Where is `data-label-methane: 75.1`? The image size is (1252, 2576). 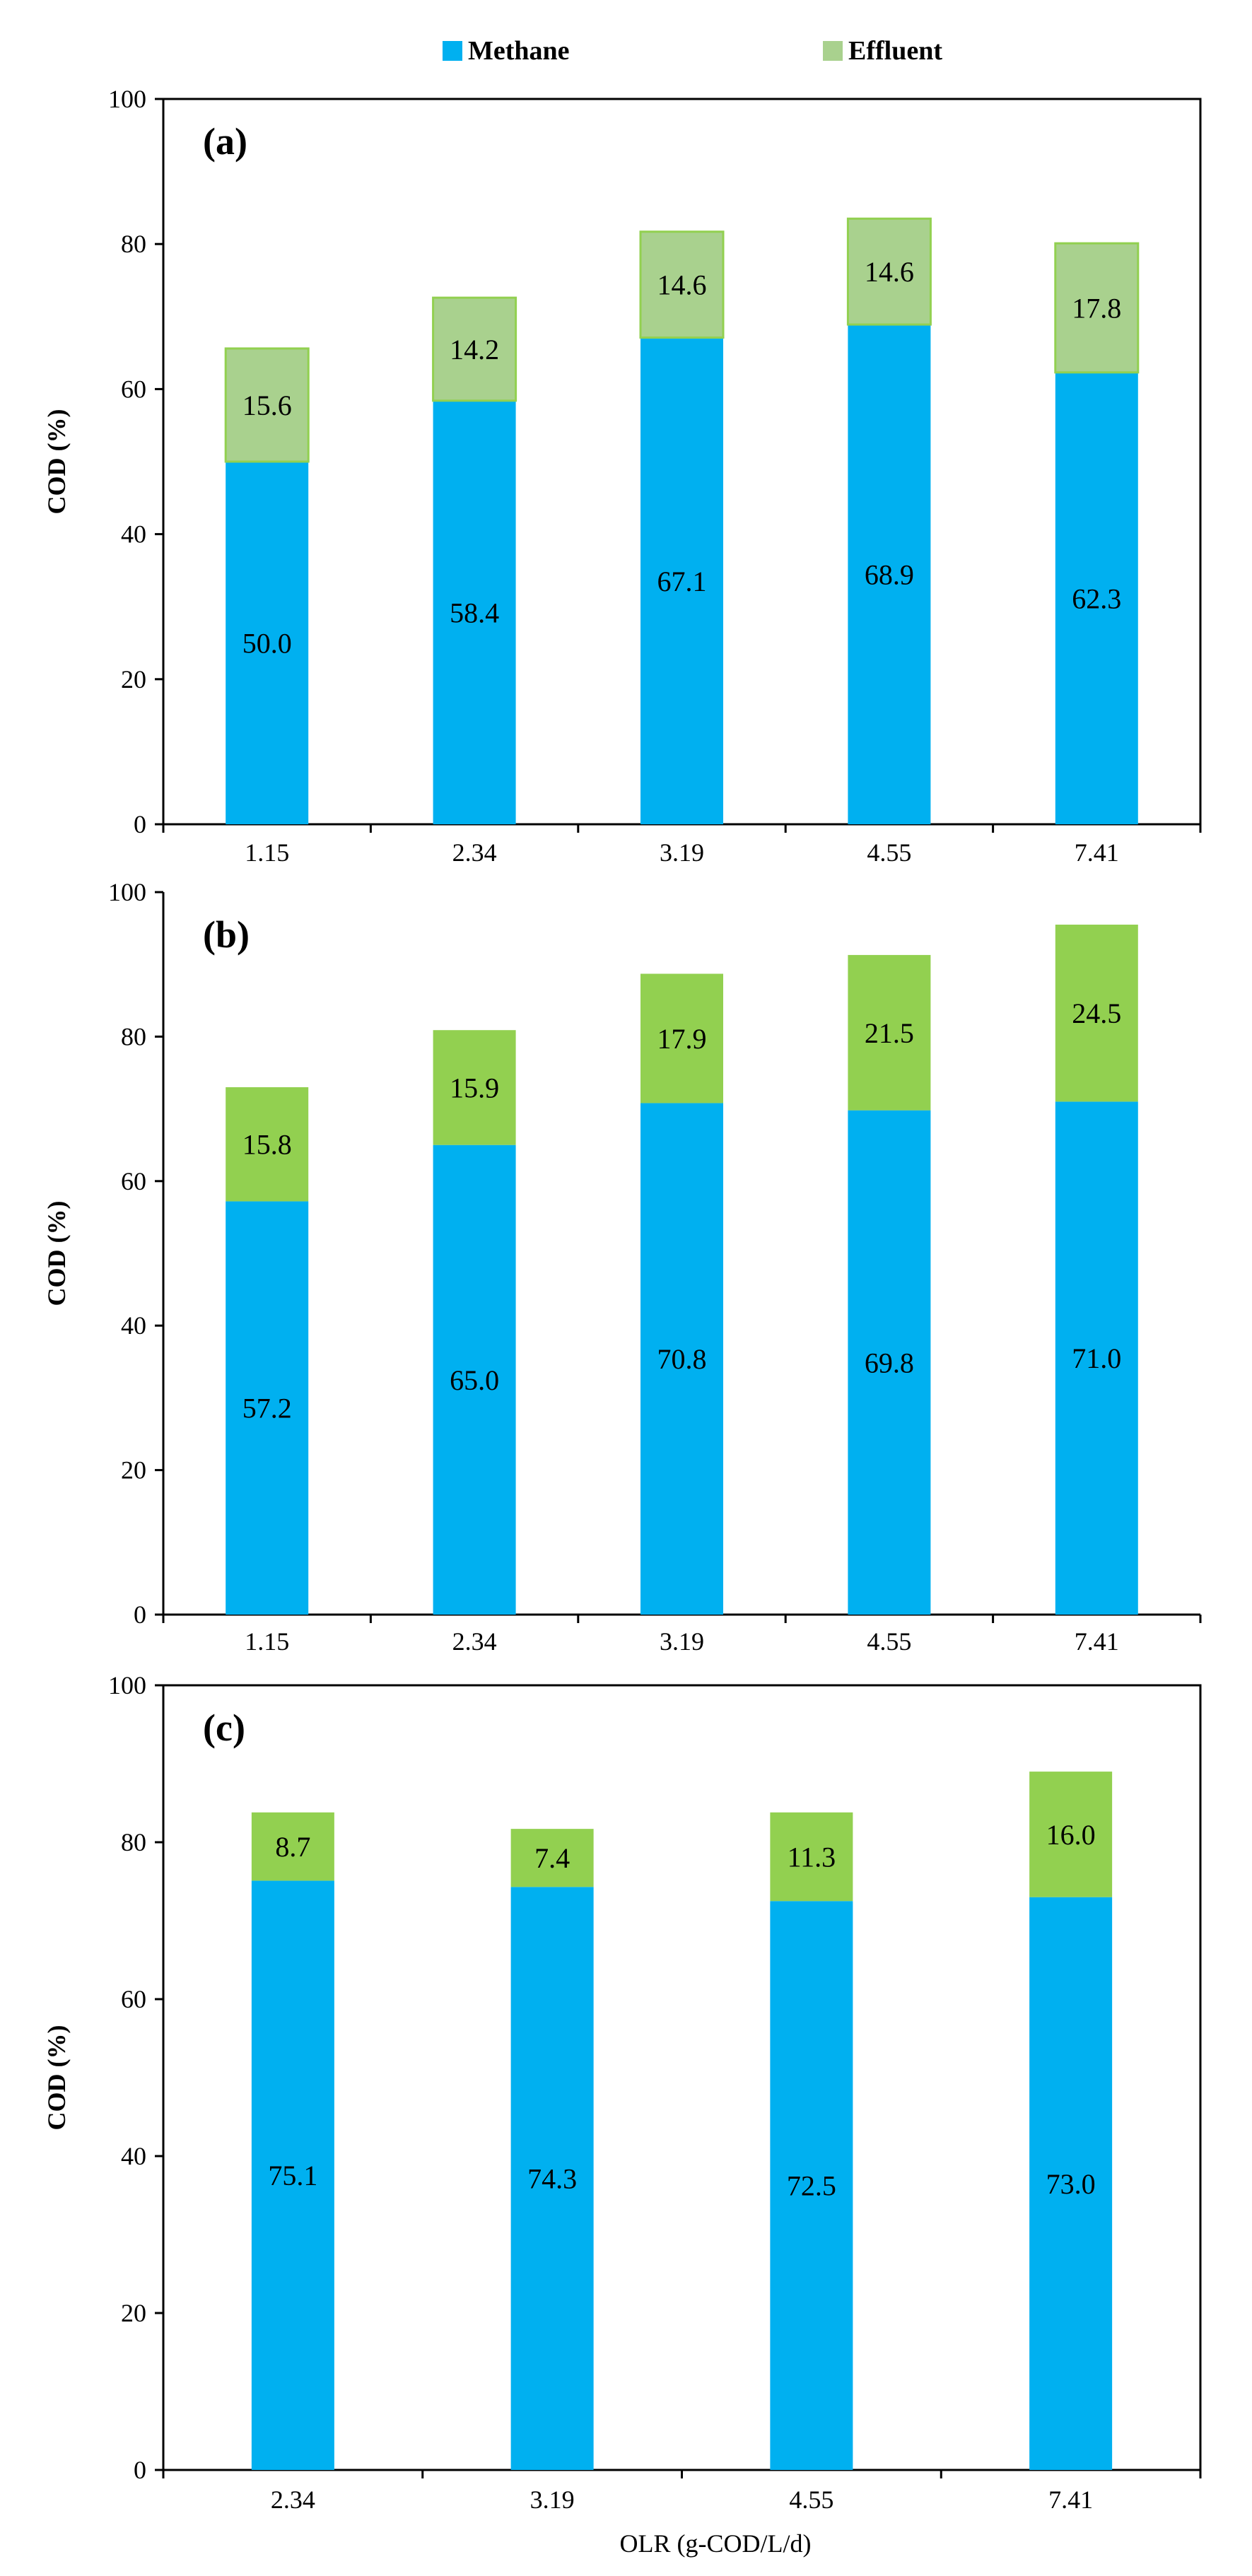
data-label-methane: 75.1 is located at coordinates (292, 2175).